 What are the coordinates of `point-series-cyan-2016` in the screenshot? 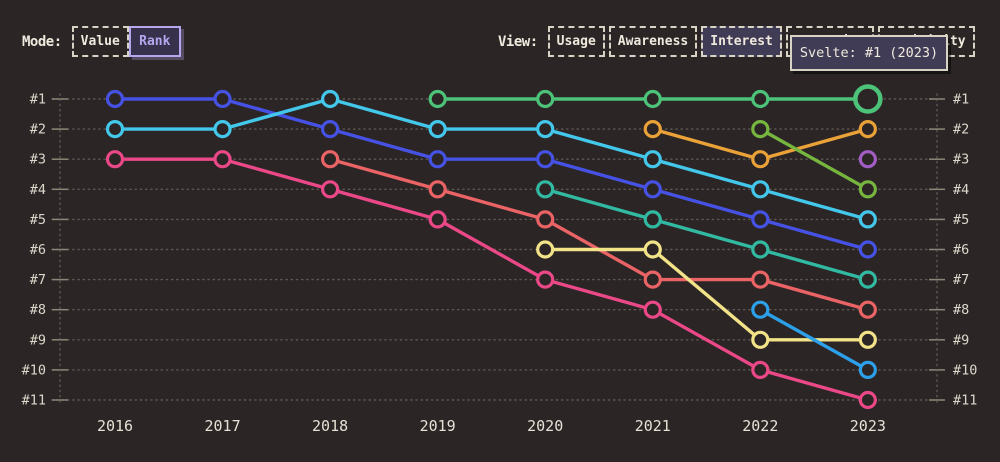 It's located at (115, 129).